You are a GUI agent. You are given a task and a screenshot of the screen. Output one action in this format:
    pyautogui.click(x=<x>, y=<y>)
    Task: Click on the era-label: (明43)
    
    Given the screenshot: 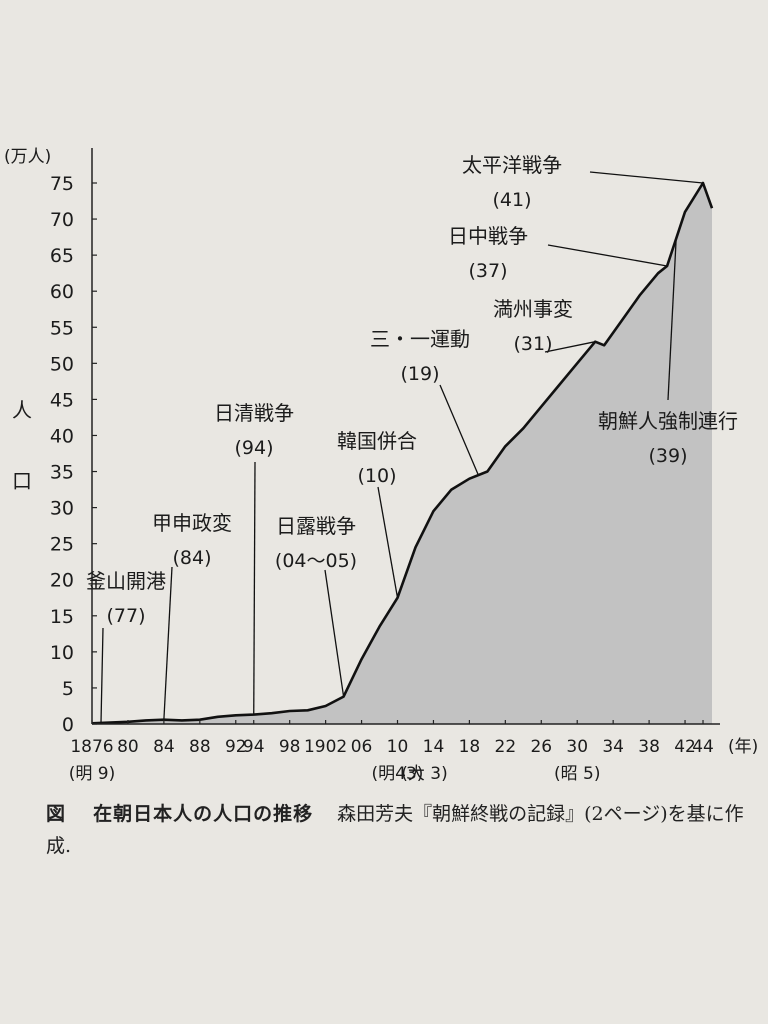 What is the action you would take?
    pyautogui.click(x=398, y=774)
    